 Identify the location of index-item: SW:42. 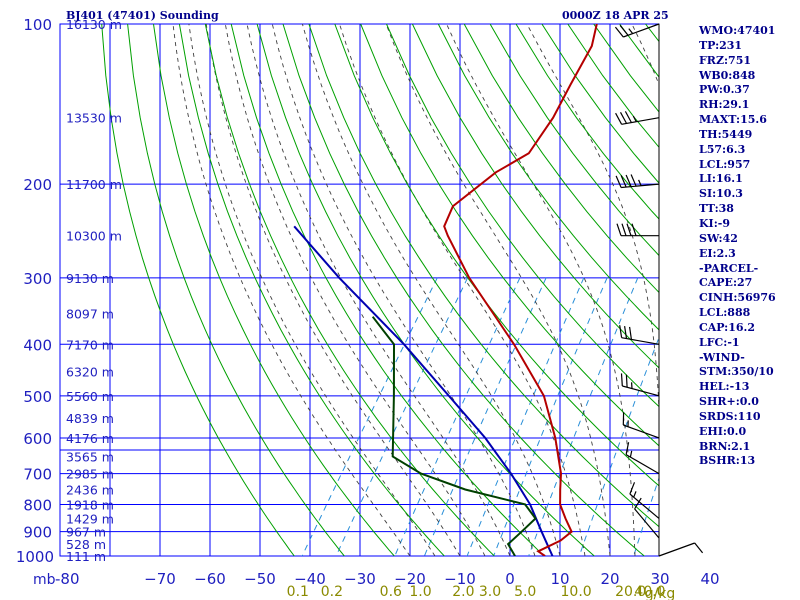
(718, 238).